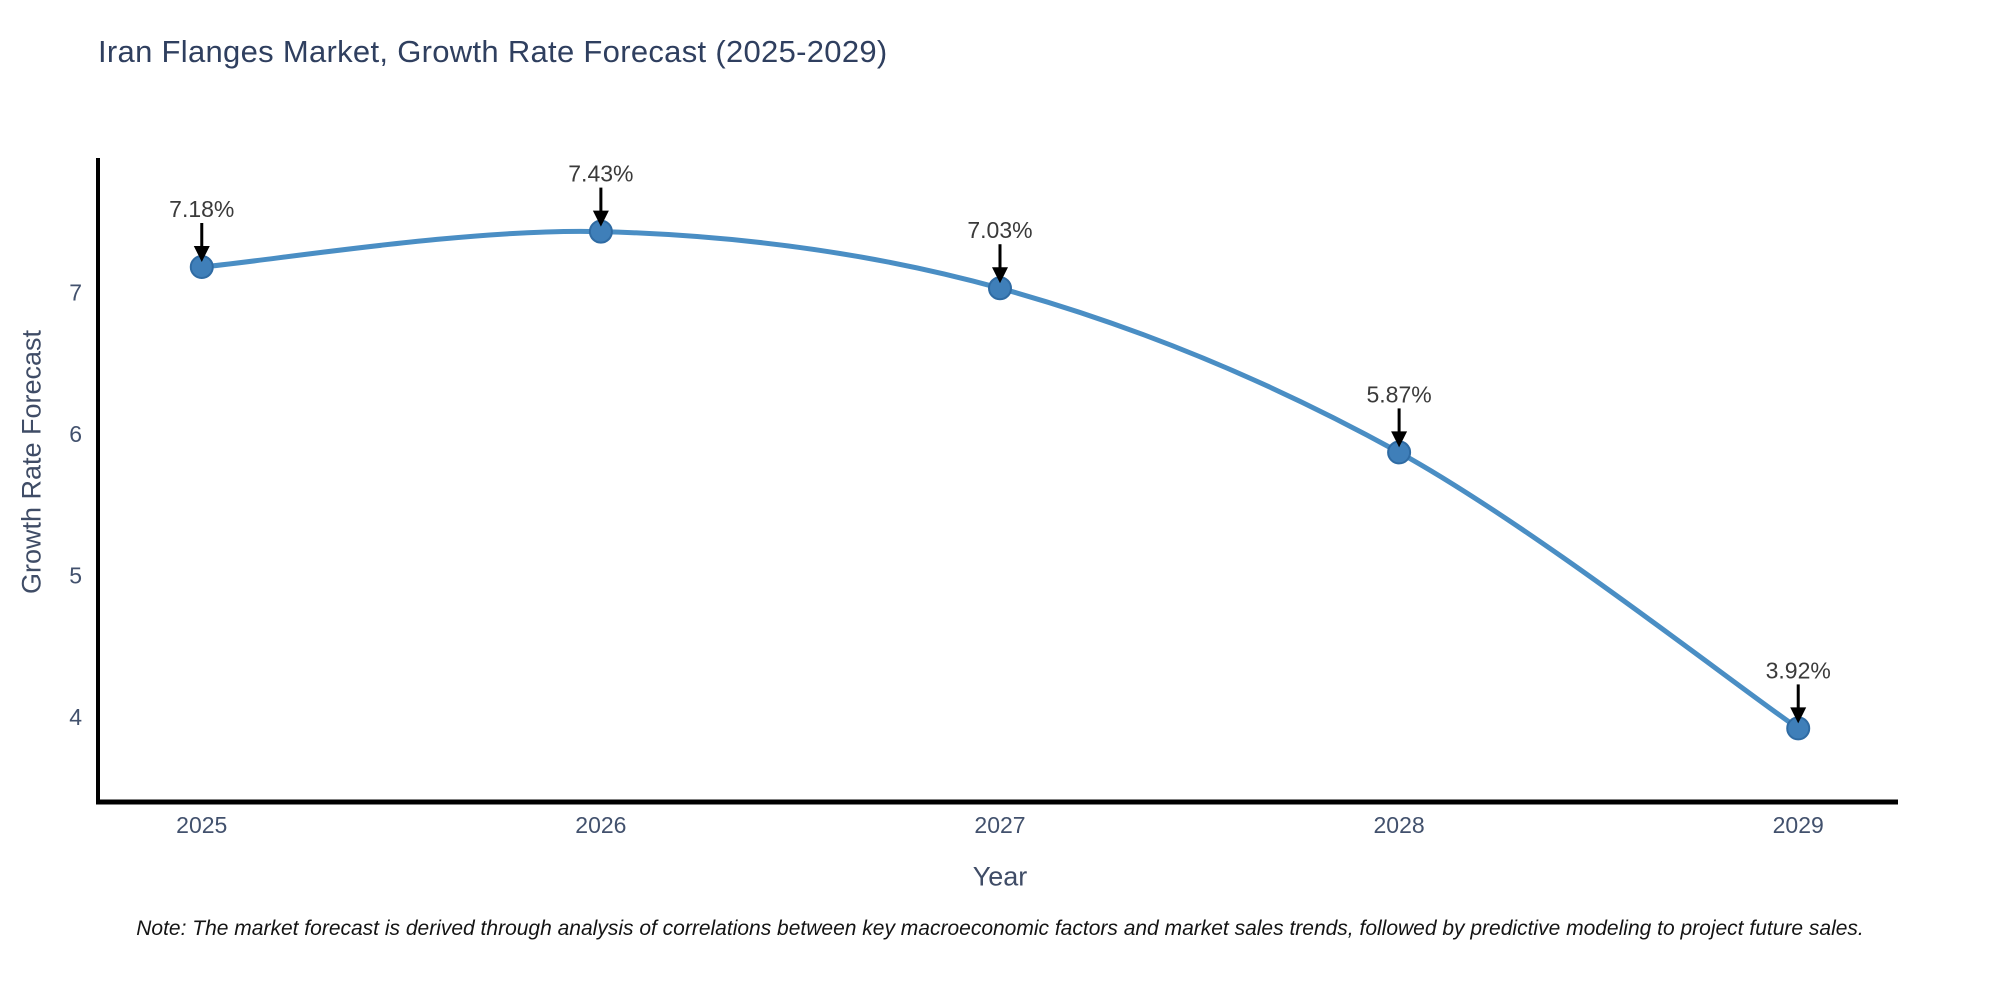 Image resolution: width=2000 pixels, height=1000 pixels. What do you see at coordinates (1398, 394) in the screenshot?
I see `point-value-label: 5.87%` at bounding box center [1398, 394].